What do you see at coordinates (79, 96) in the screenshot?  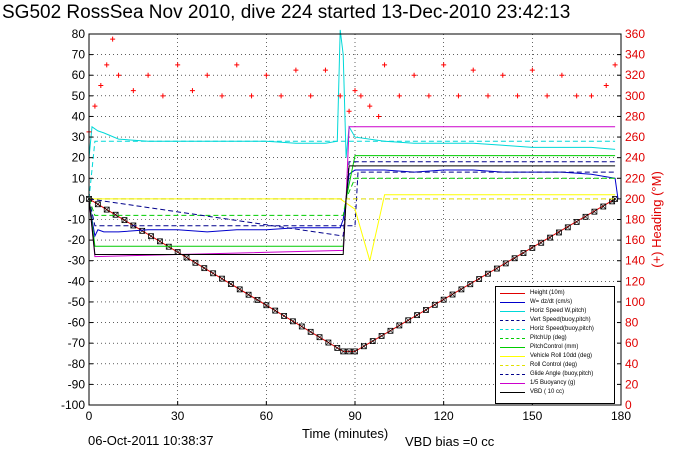 I see `y-left-tick-label: 50` at bounding box center [79, 96].